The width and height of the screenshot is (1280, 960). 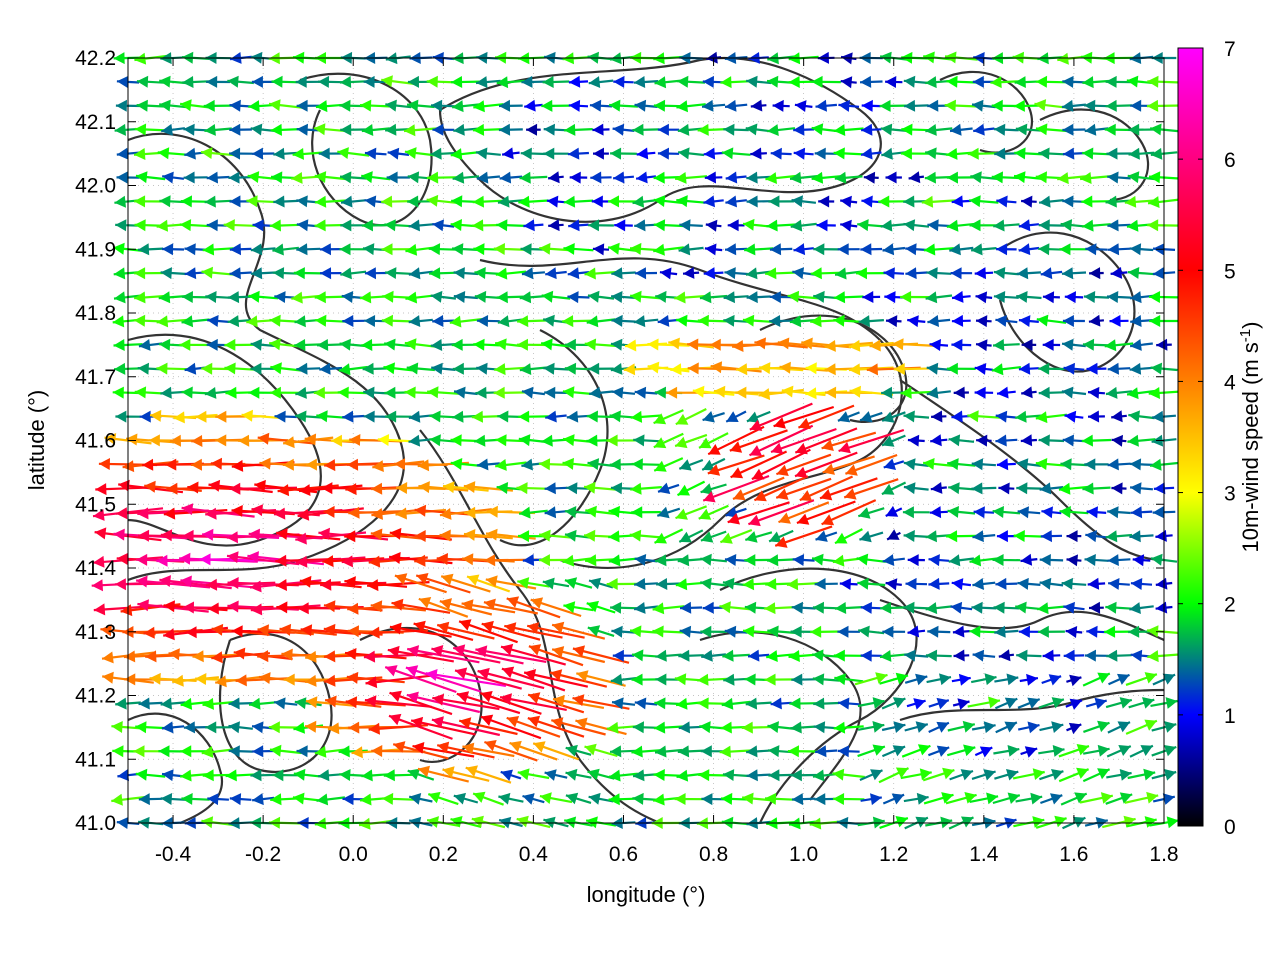 I want to click on y-tick-label: 41.4, so click(x=95, y=568).